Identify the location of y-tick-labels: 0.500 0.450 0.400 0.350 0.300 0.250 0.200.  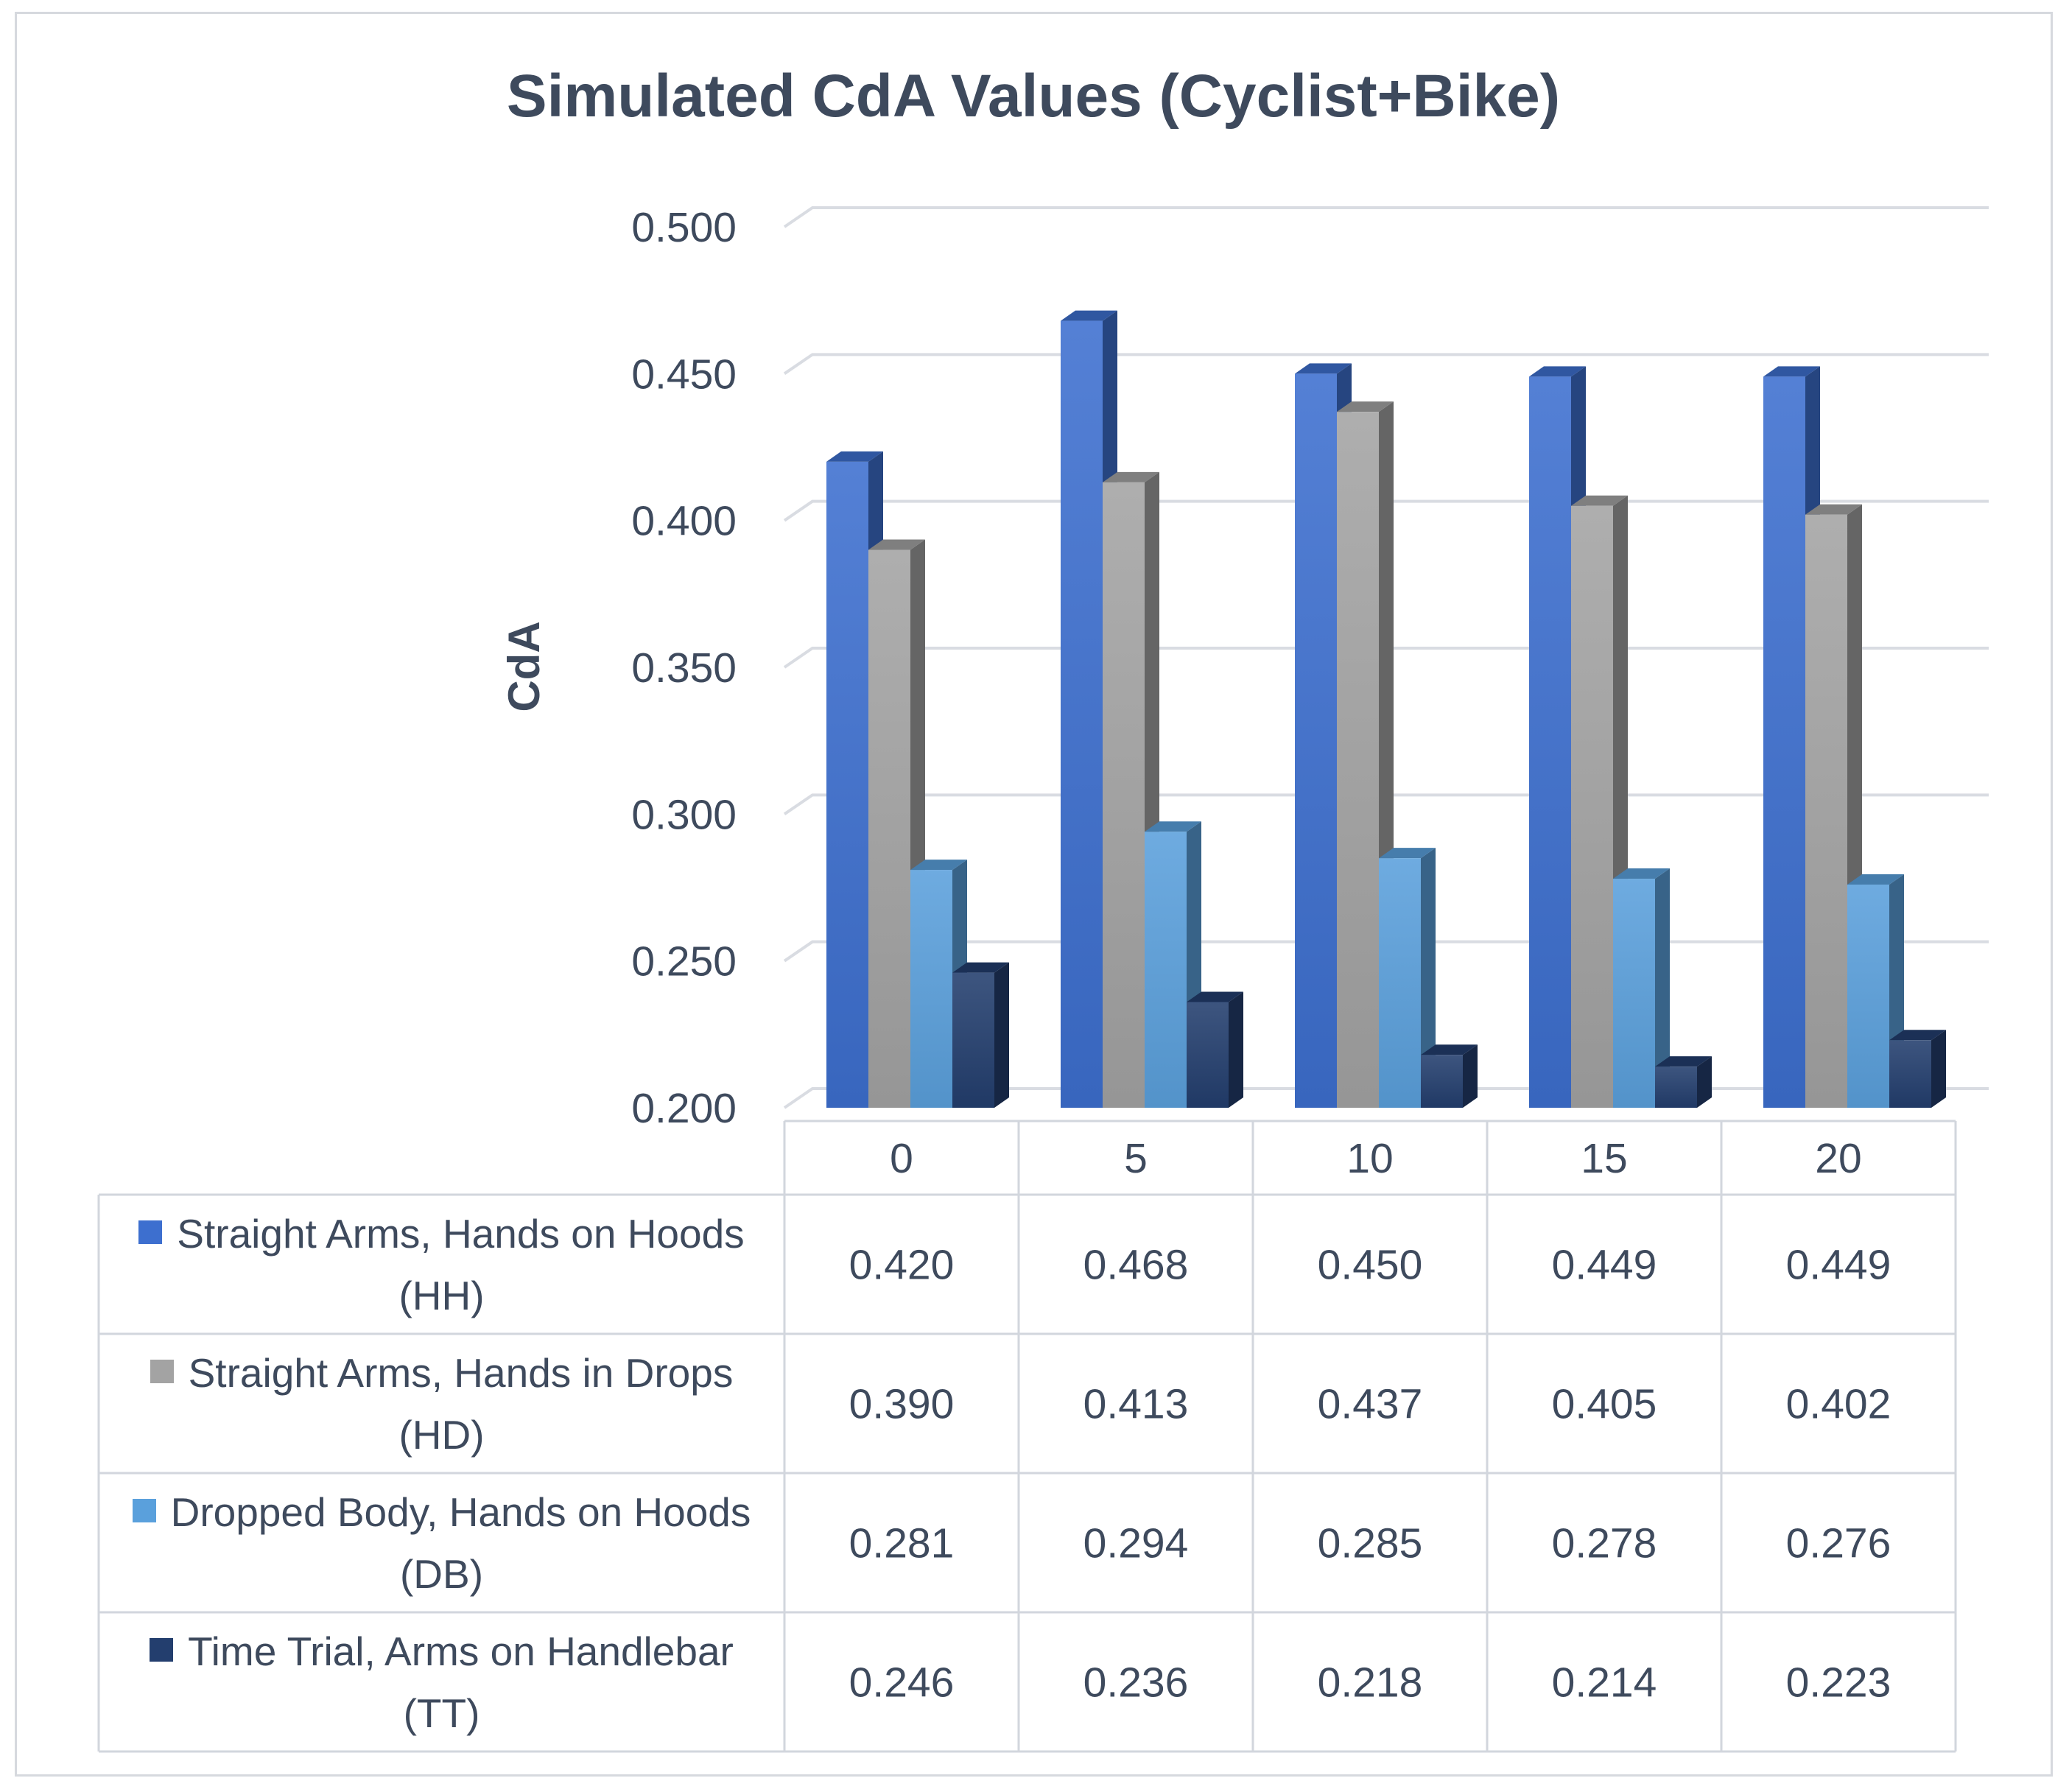
(684, 668).